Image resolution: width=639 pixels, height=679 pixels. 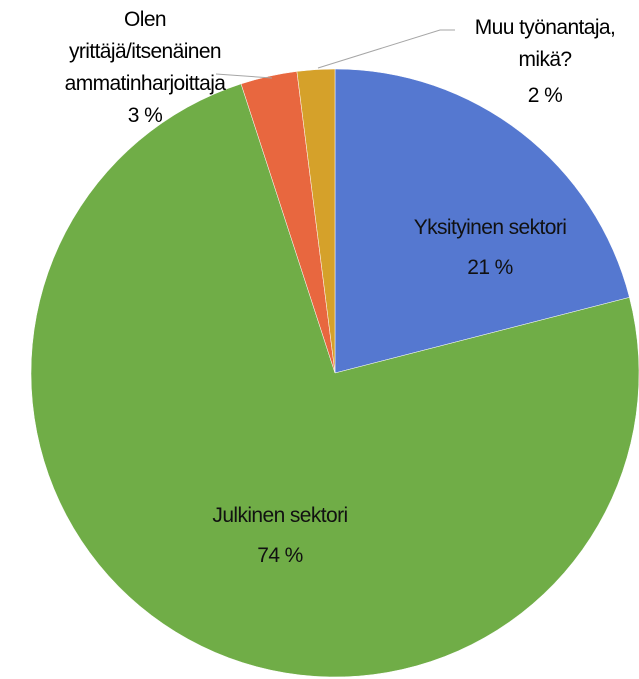 I want to click on slice-value-label: 21 %, so click(x=490, y=267).